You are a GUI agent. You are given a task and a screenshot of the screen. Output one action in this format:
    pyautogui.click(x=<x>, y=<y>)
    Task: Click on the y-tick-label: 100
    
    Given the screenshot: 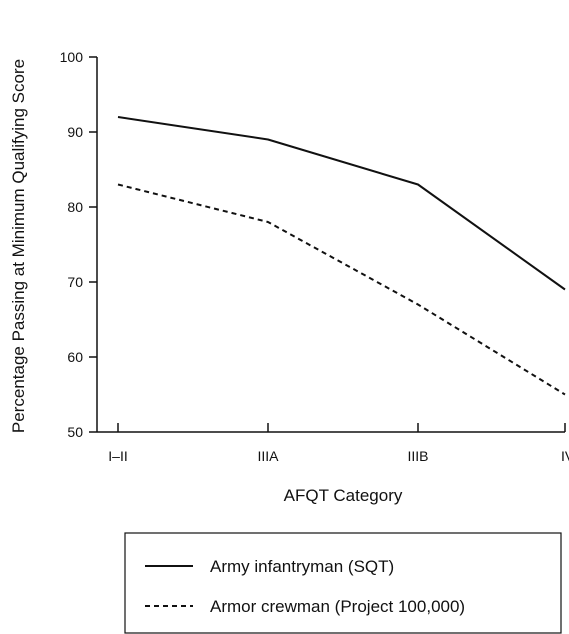 What is the action you would take?
    pyautogui.click(x=72, y=57)
    